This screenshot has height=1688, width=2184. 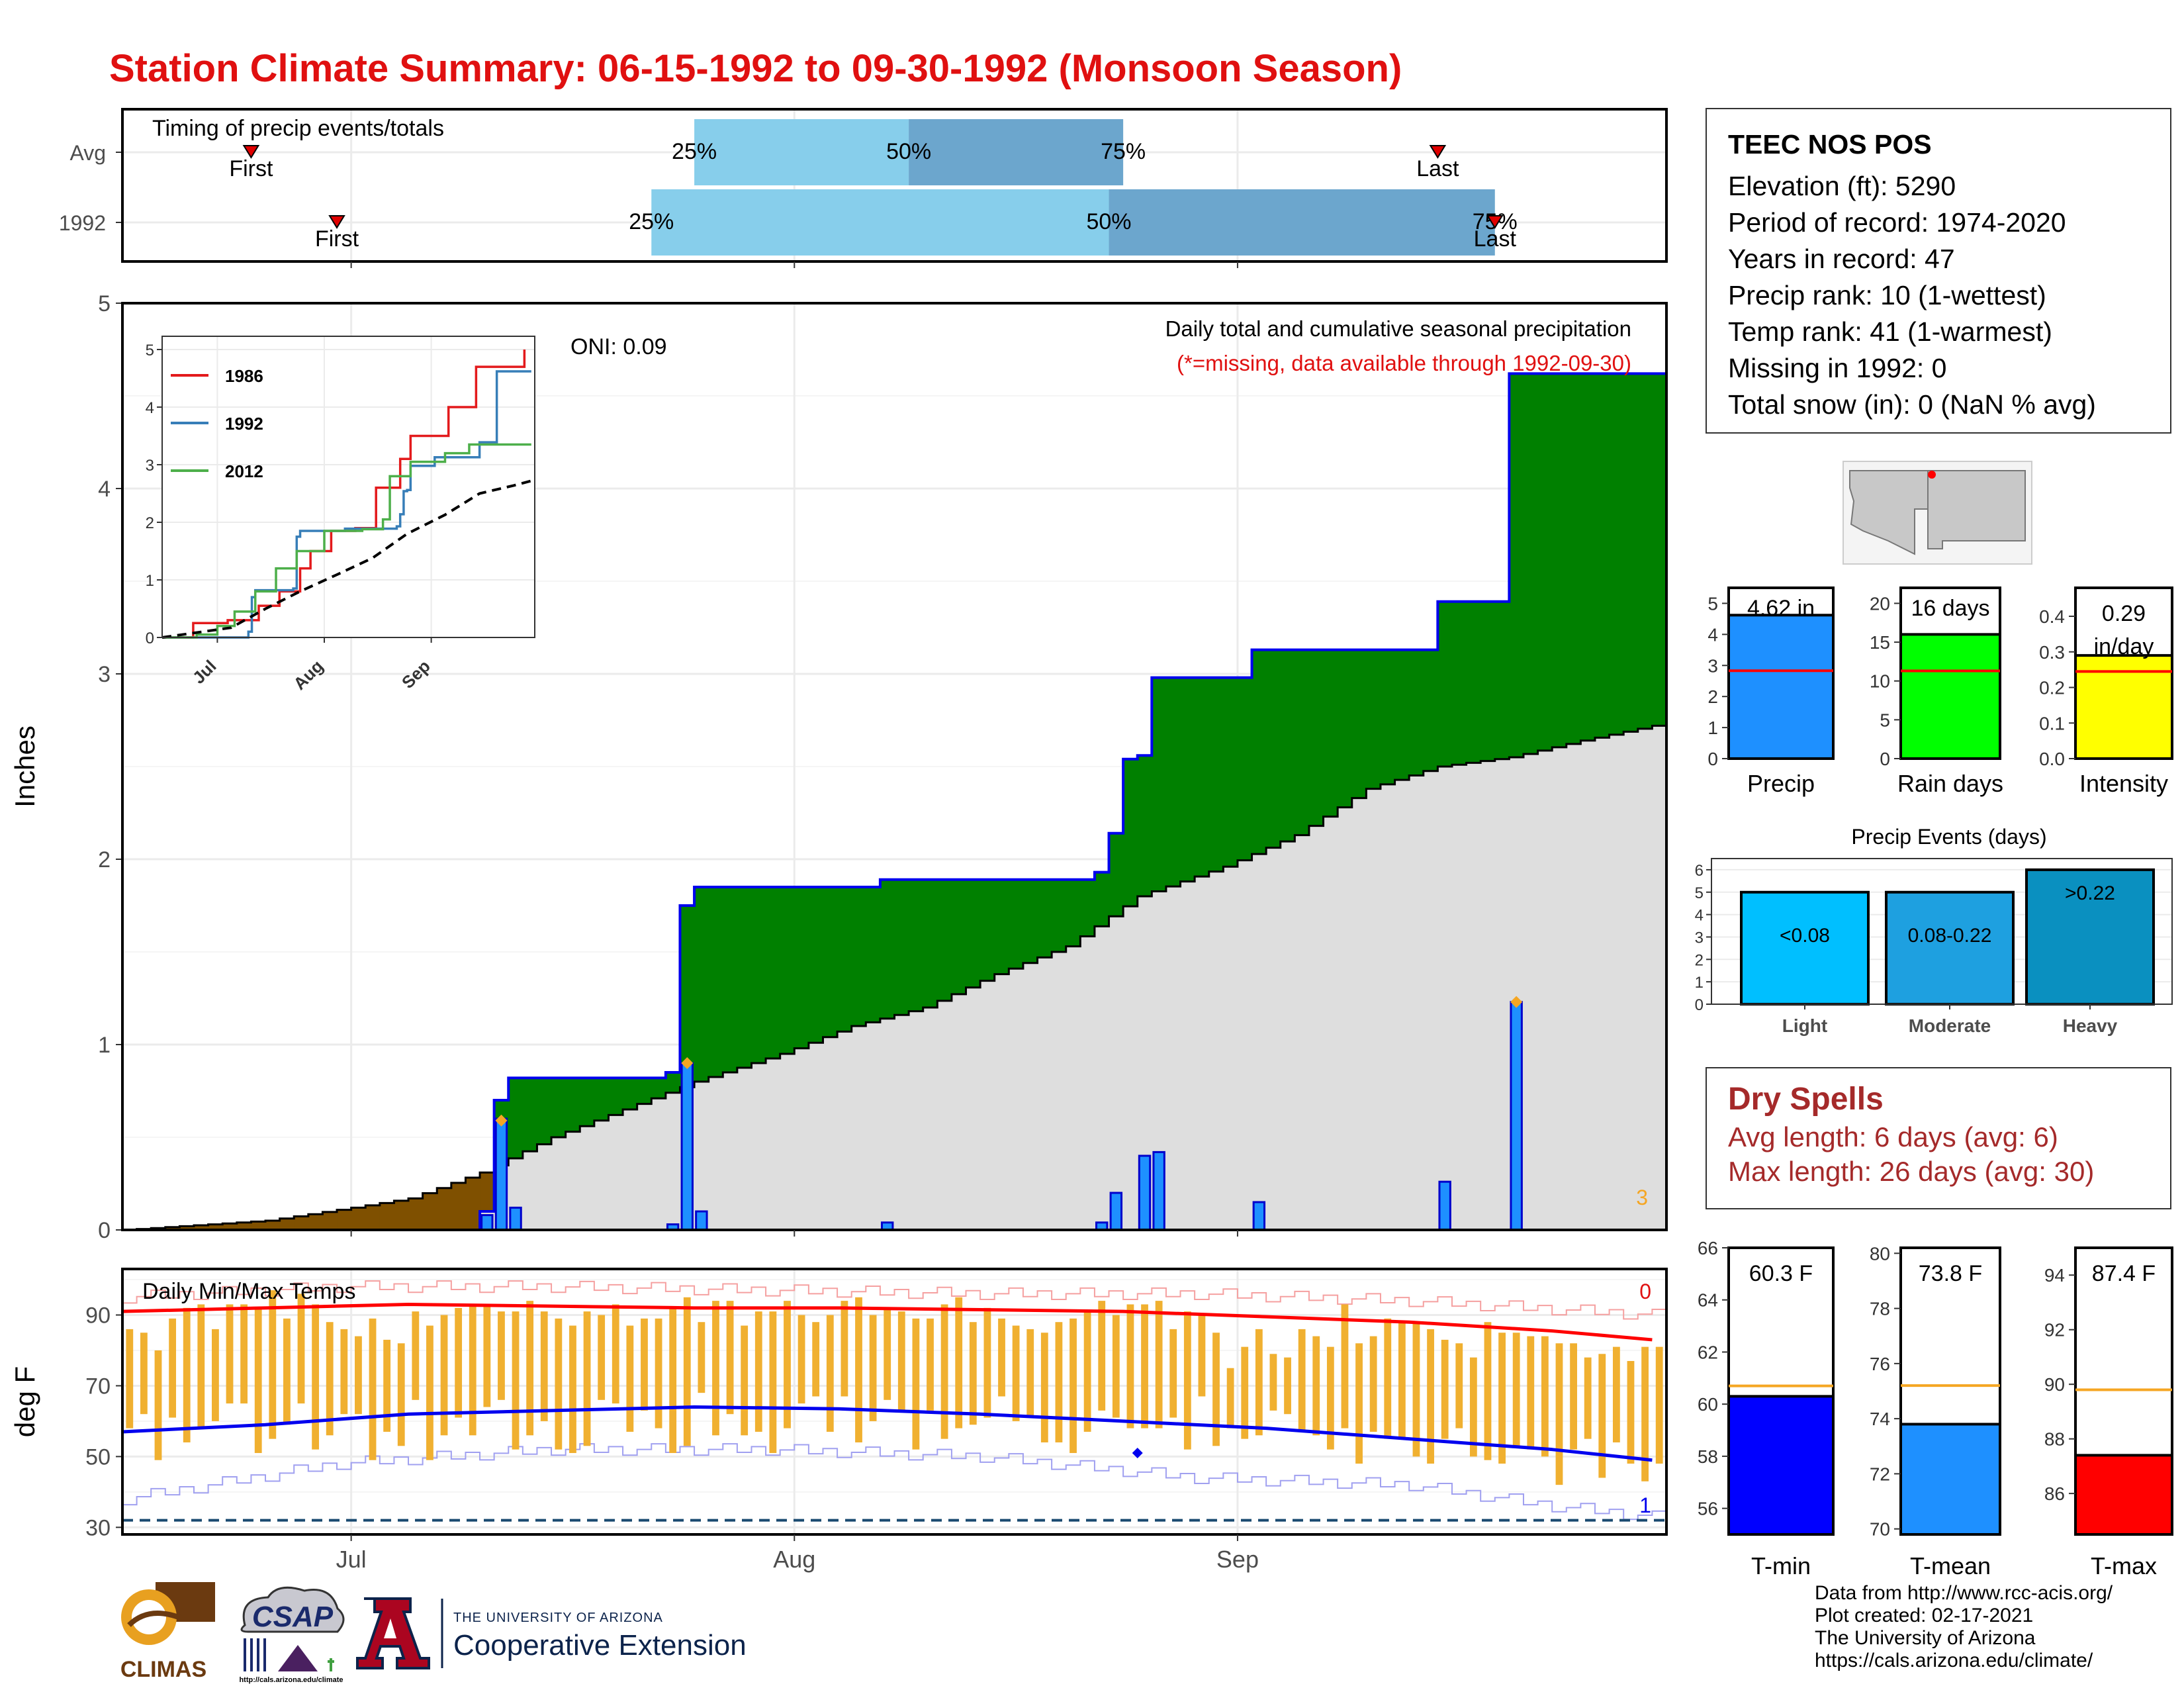 What do you see at coordinates (894, 185) in the screenshot?
I see `timing-frame` at bounding box center [894, 185].